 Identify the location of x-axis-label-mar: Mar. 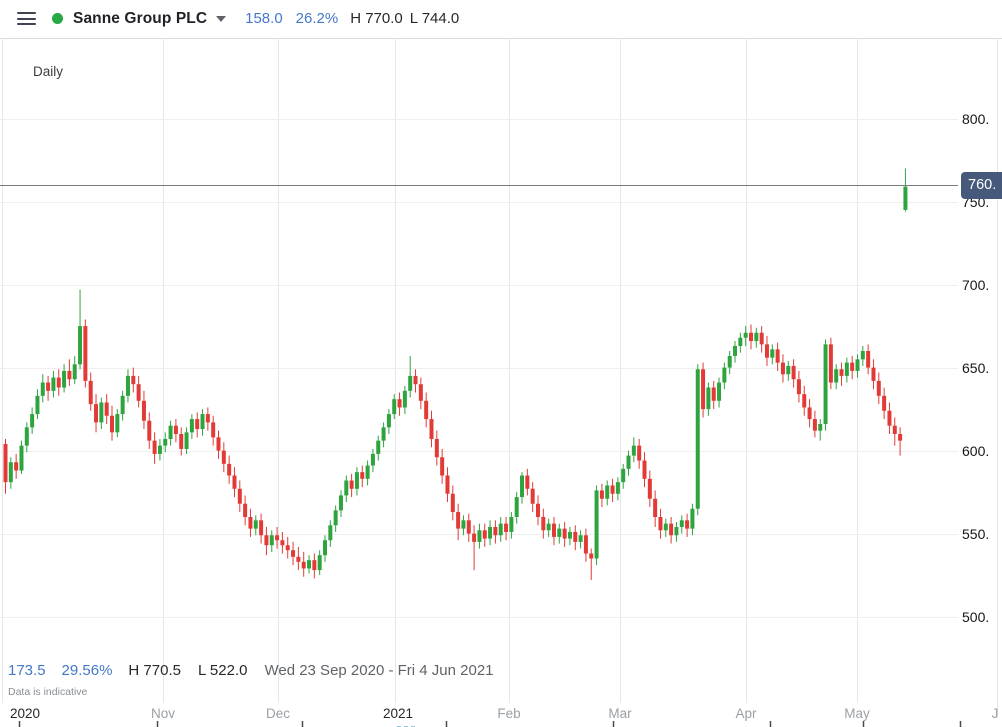
(620, 713).